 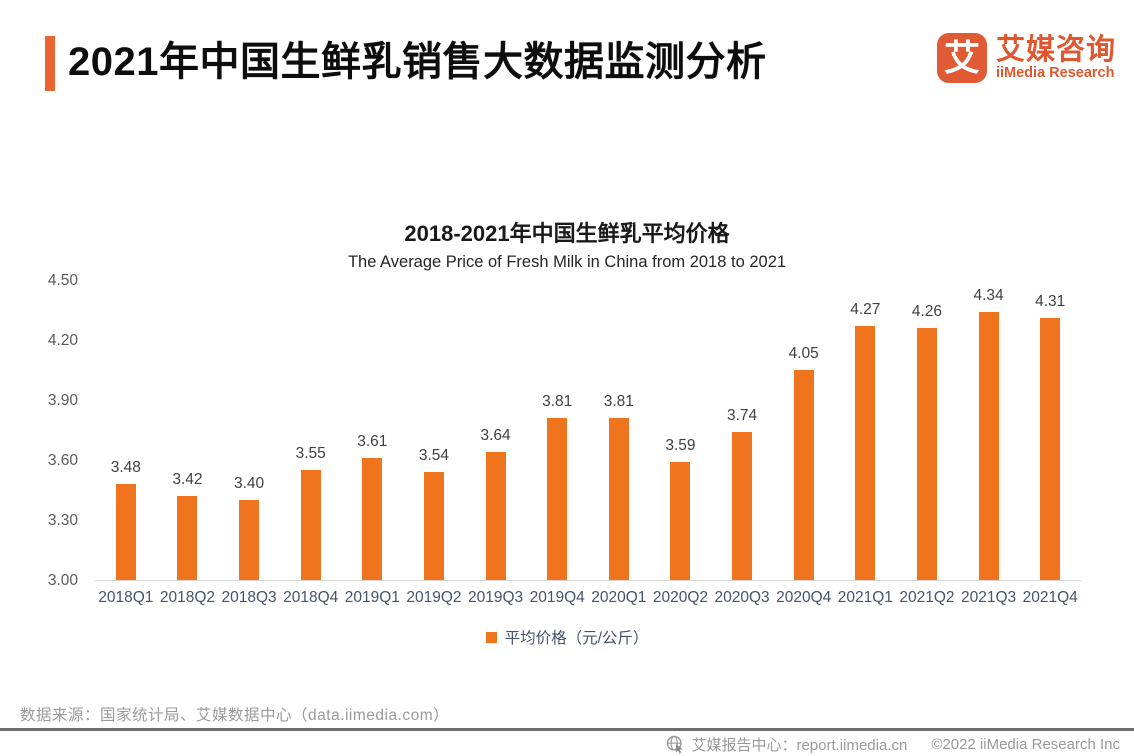 I want to click on x-axis-label: 2021Q4, so click(x=1050, y=597).